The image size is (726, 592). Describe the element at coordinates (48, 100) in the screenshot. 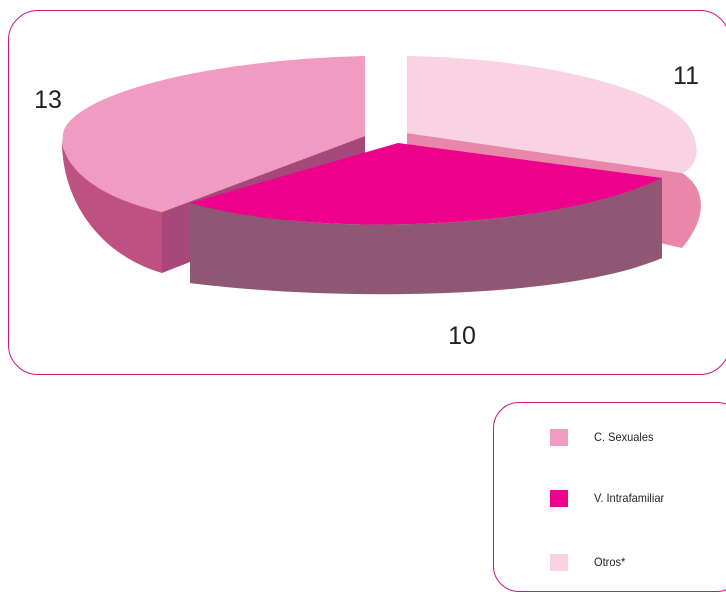

I see `data-label-c-sexuales: 13` at that location.